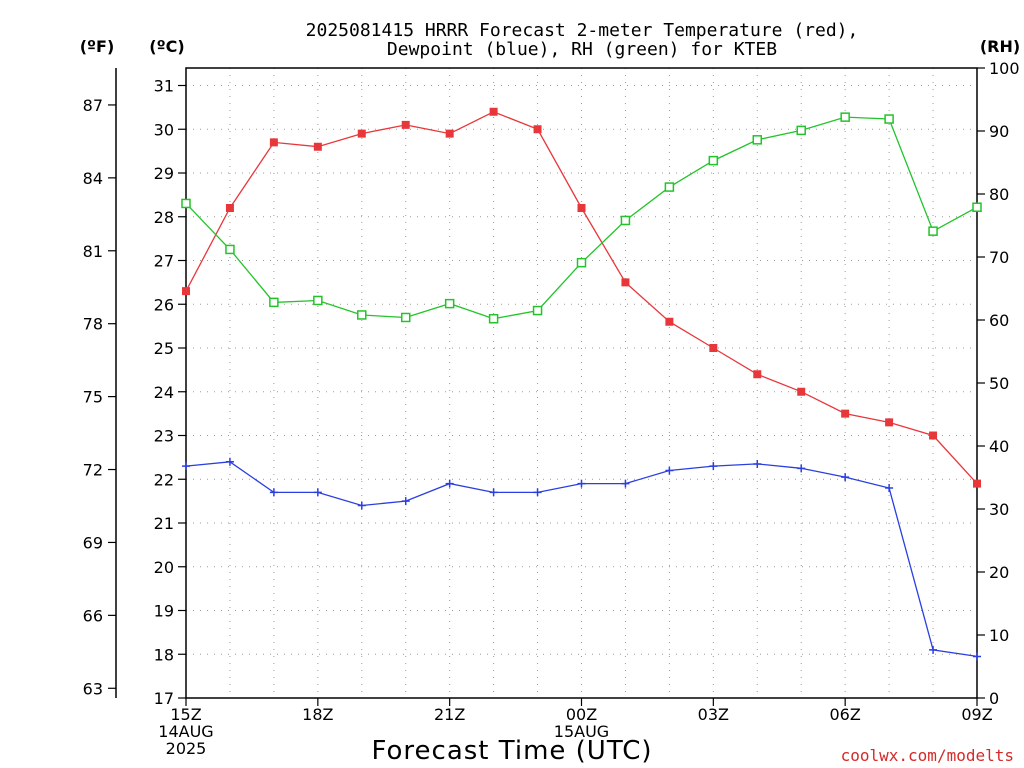 The width and height of the screenshot is (1024, 768). Describe the element at coordinates (581, 731) in the screenshot. I see `x-tick-label: 15AUG` at that location.